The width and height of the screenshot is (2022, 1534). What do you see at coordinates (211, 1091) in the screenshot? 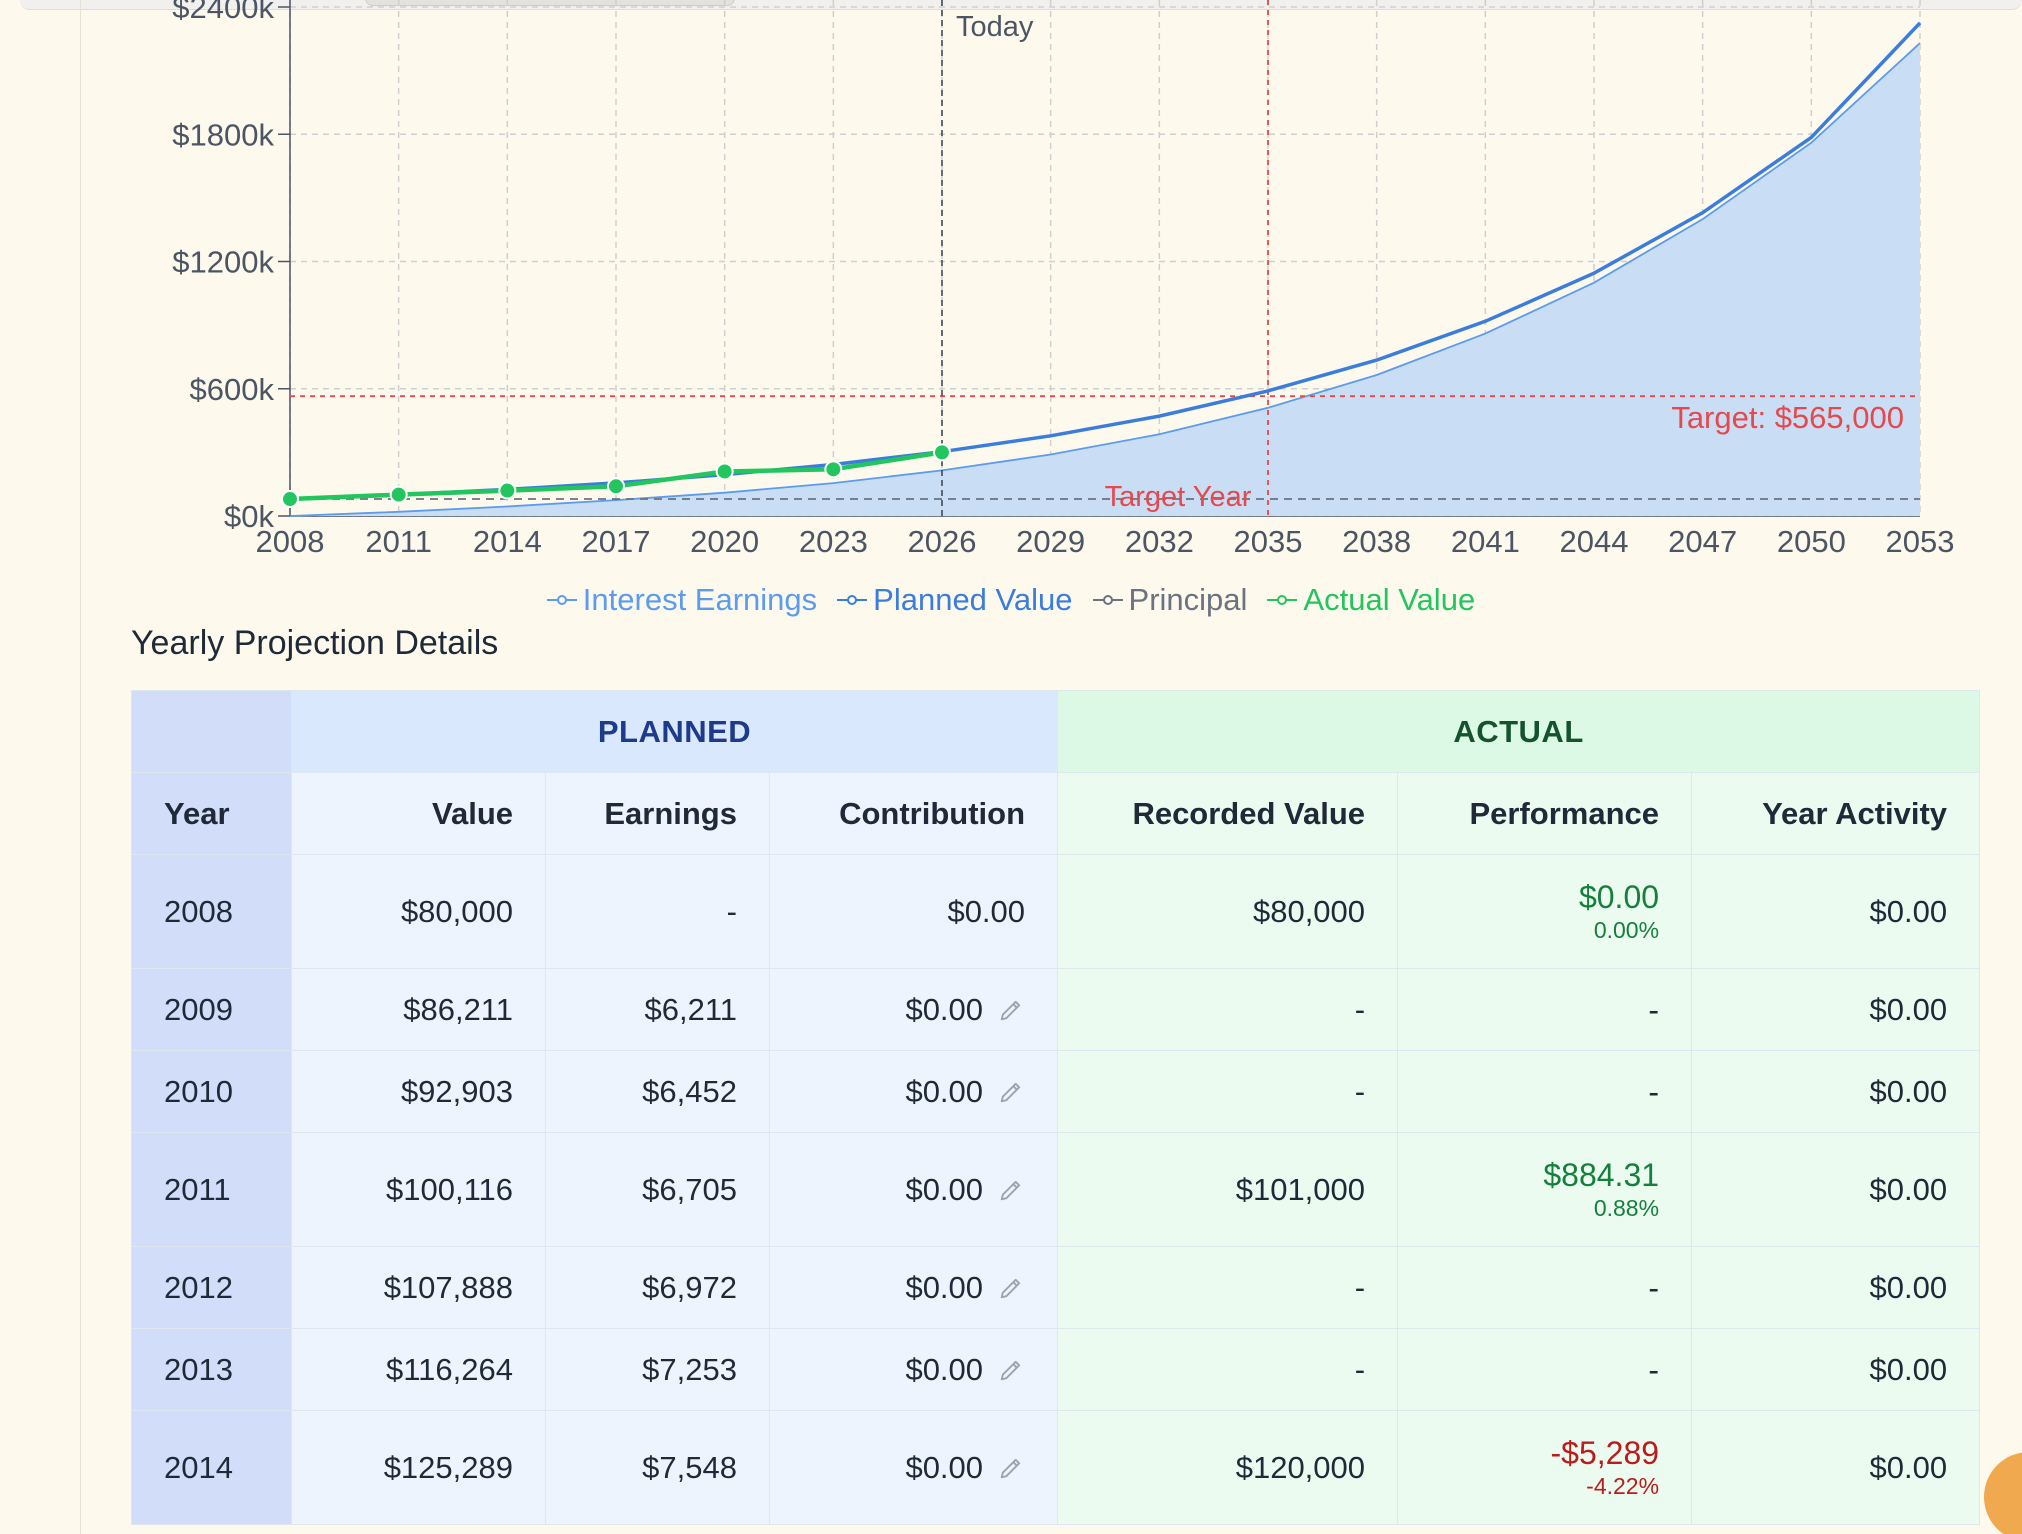
I see `cell-year: 2010` at bounding box center [211, 1091].